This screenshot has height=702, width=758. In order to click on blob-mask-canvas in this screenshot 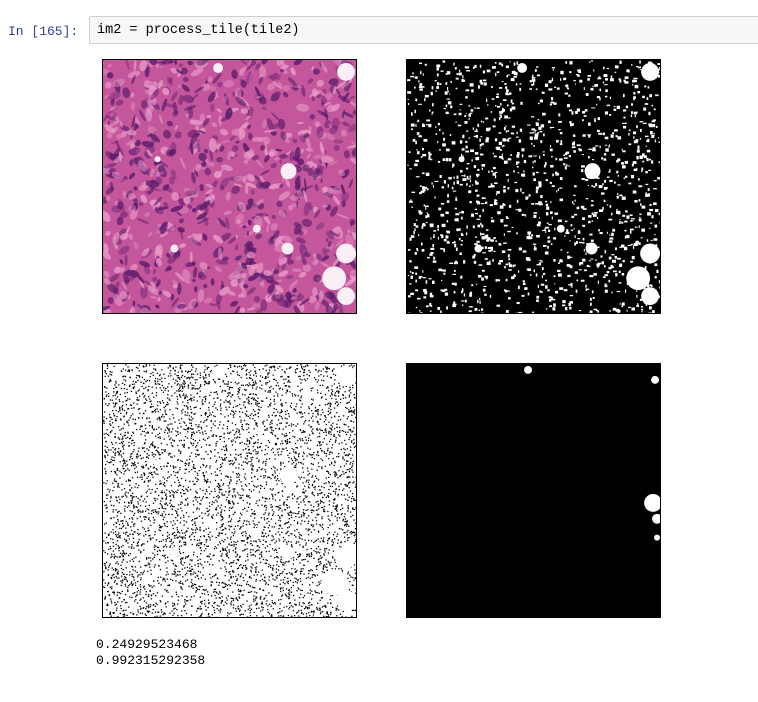, I will do `click(533, 490)`.